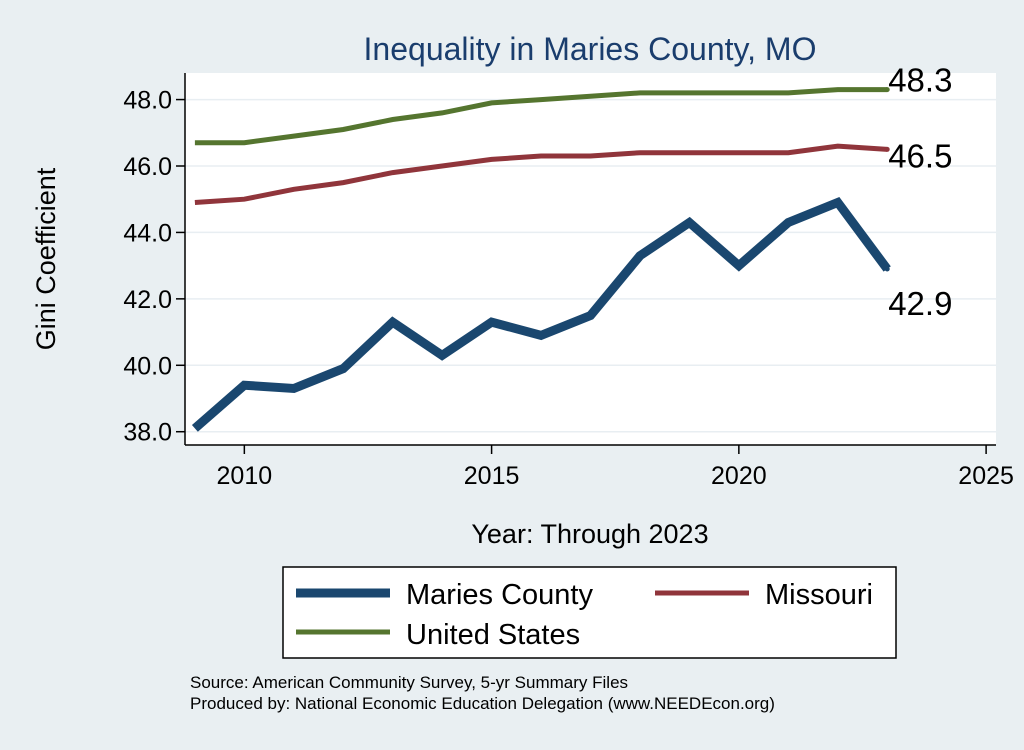 The width and height of the screenshot is (1024, 750). What do you see at coordinates (739, 476) in the screenshot?
I see `x-tick-label: 2020` at bounding box center [739, 476].